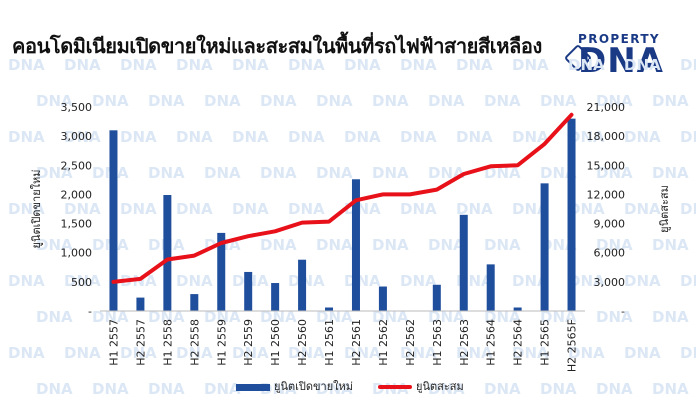 The image size is (696, 417). Describe the element at coordinates (194, 342) in the screenshot. I see `x-tick-label: H2 2558` at that location.